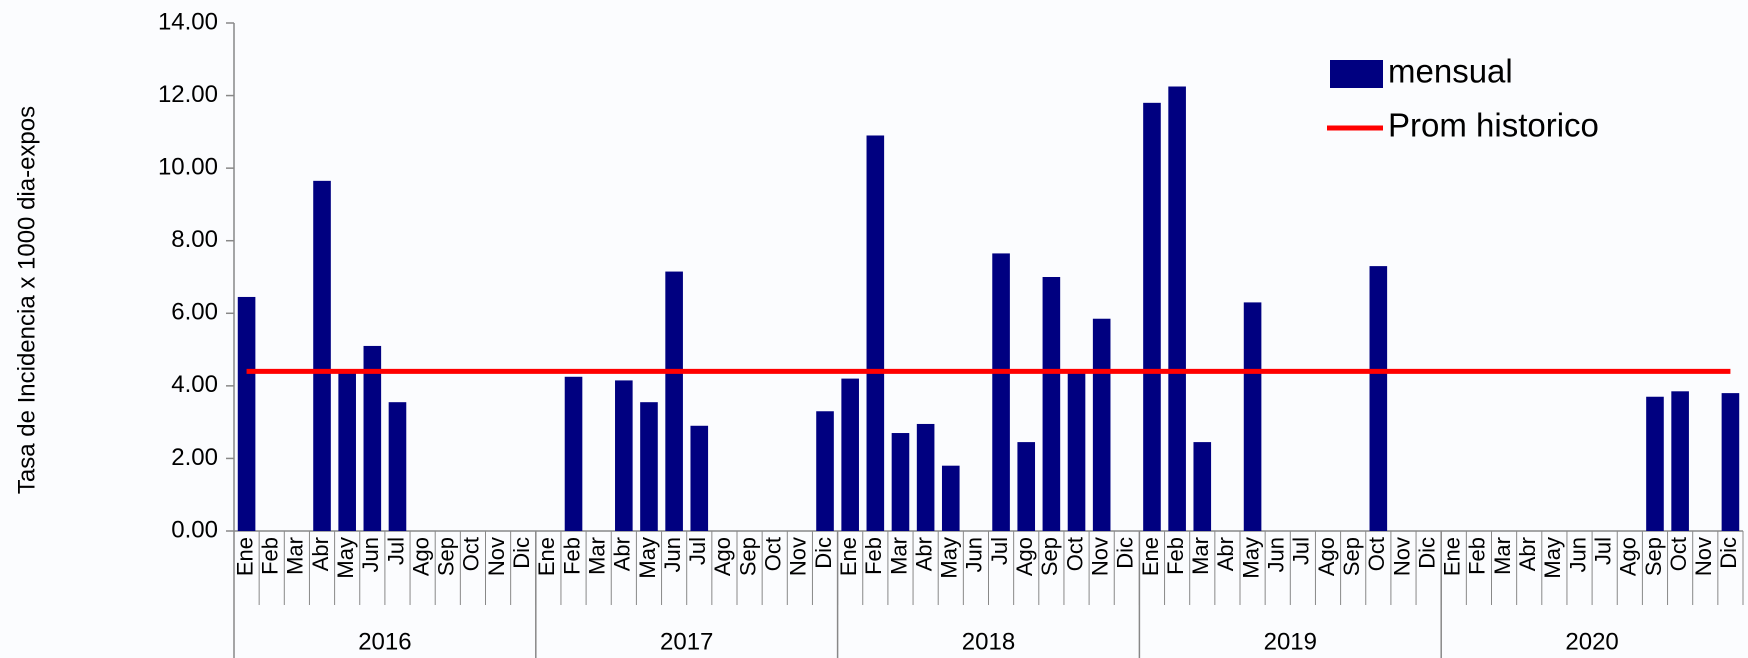  Describe the element at coordinates (194, 529) in the screenshot. I see `y-tick-label: 0.00` at that location.